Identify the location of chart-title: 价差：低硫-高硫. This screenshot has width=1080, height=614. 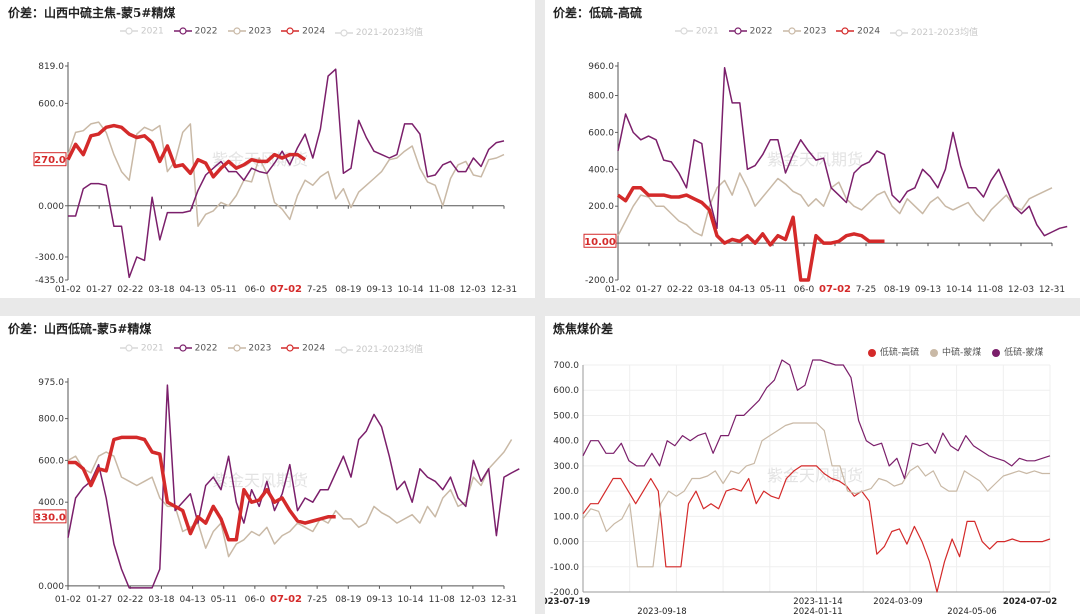
(597, 13).